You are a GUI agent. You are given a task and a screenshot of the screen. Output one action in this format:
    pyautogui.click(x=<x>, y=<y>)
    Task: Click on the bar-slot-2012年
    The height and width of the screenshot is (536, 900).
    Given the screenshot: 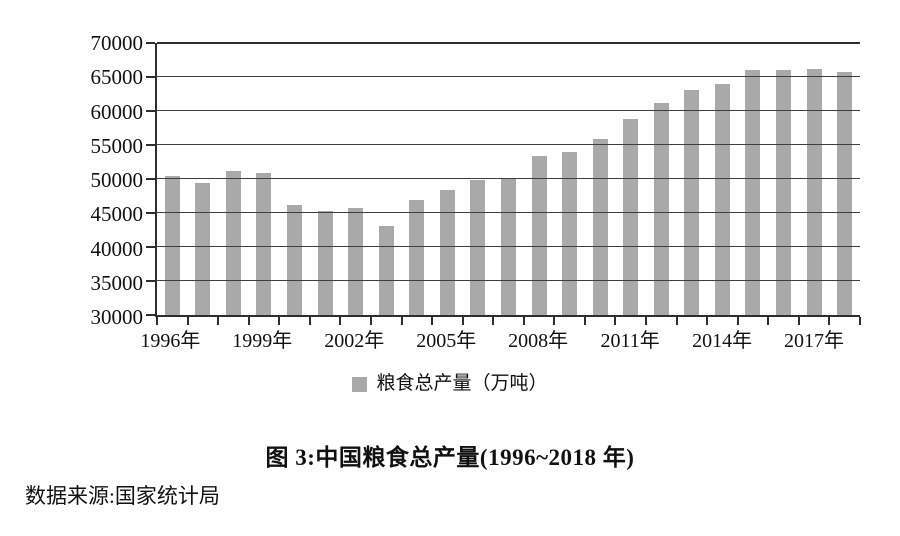 What is the action you would take?
    pyautogui.click(x=661, y=179)
    